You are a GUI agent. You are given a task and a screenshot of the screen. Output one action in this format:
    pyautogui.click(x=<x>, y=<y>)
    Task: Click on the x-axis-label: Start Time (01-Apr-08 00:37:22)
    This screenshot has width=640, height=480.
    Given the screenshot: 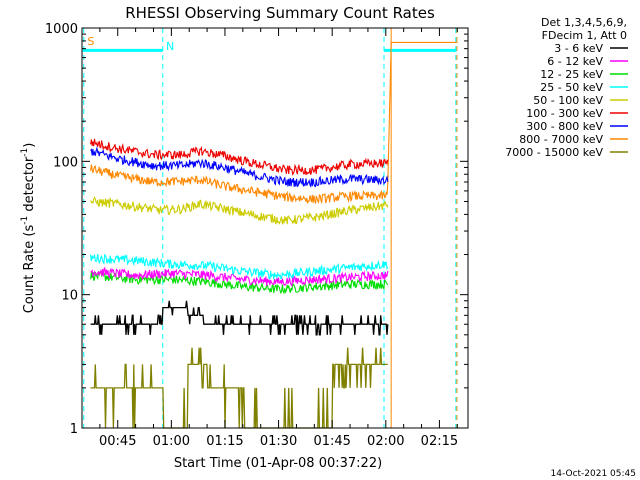 What is the action you would take?
    pyautogui.click(x=278, y=463)
    